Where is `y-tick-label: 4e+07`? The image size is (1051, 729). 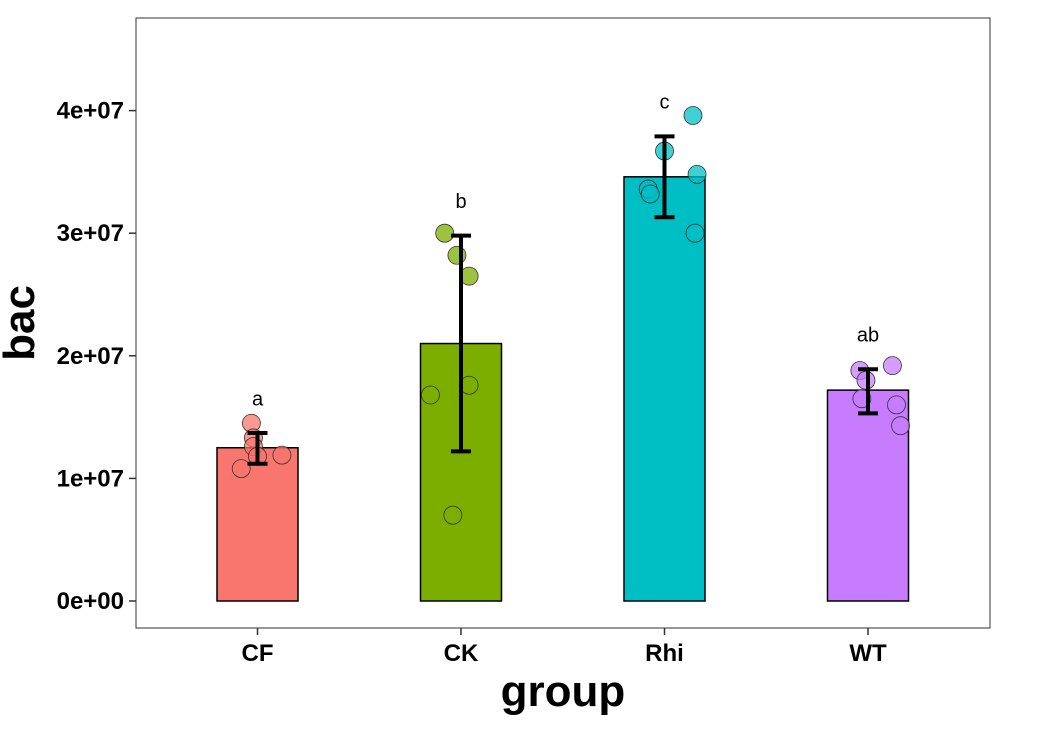 y-tick-label: 4e+07 is located at coordinates (90, 111).